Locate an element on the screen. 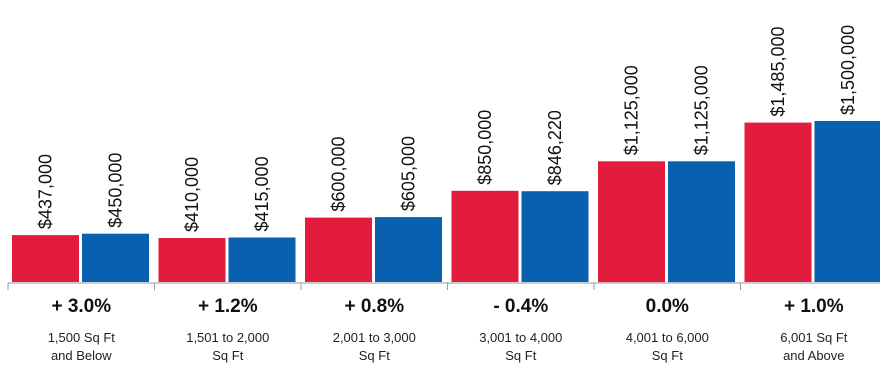 Image resolution: width=880 pixels, height=367 pixels. category-label-5-1: and Above is located at coordinates (813, 355).